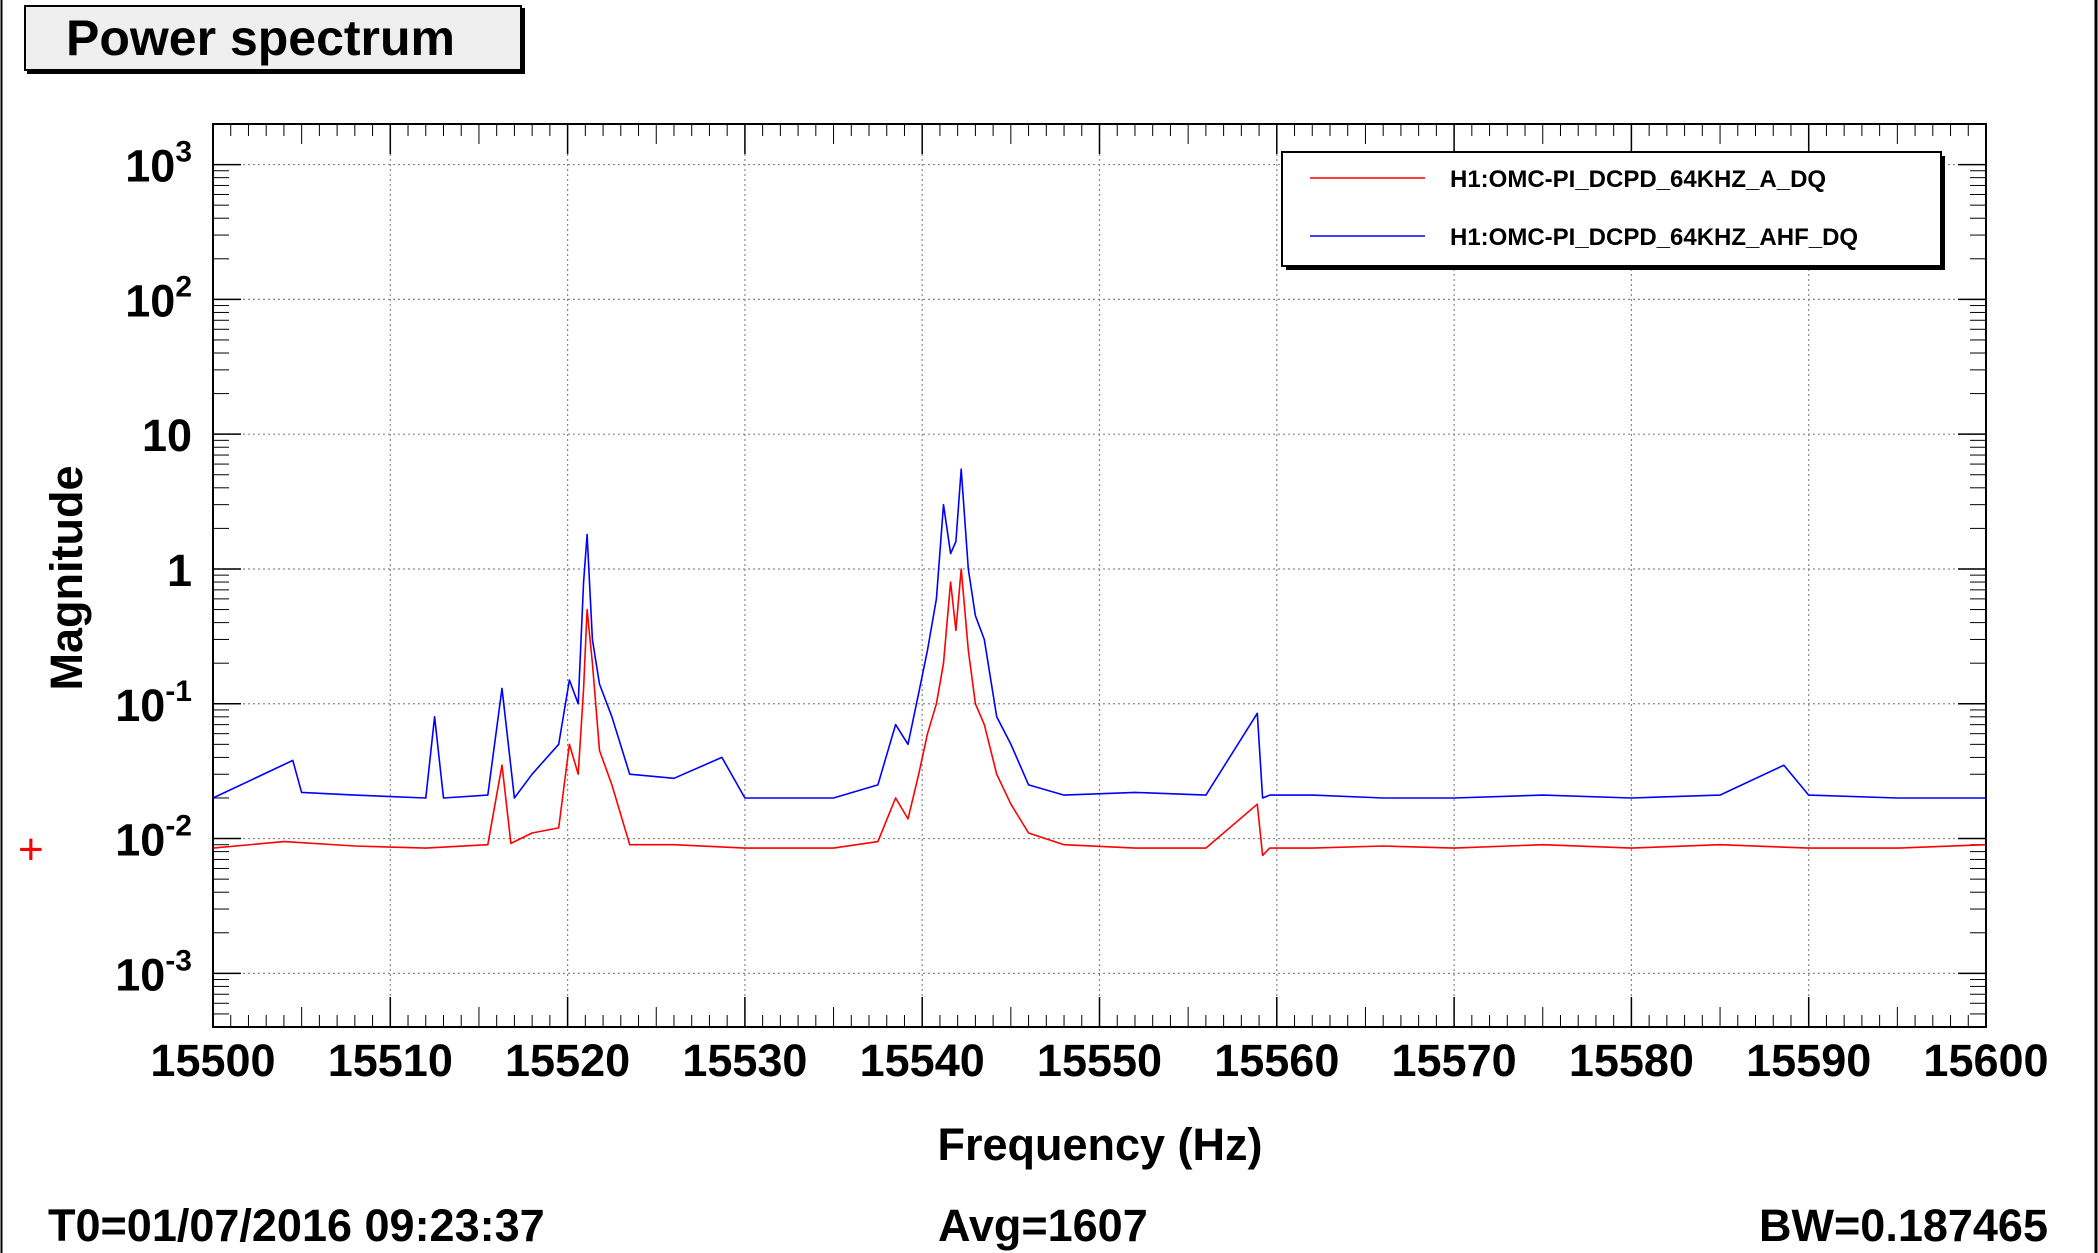 This screenshot has height=1253, width=2098. Describe the element at coordinates (179, 570) in the screenshot. I see `y-tick-label: 1` at that location.